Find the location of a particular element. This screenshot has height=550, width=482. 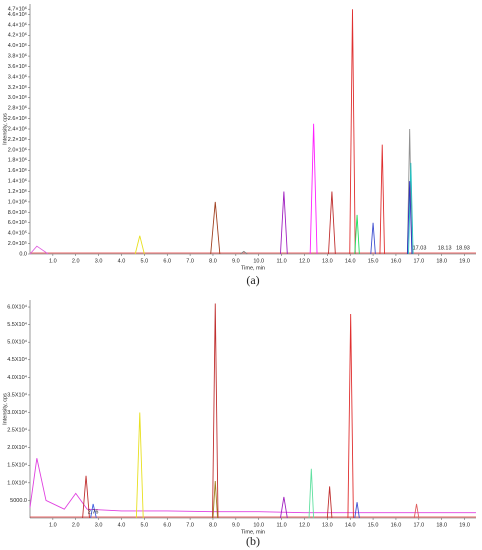

y-tick-label: 6.0×10⁵ is located at coordinates (17, 222).